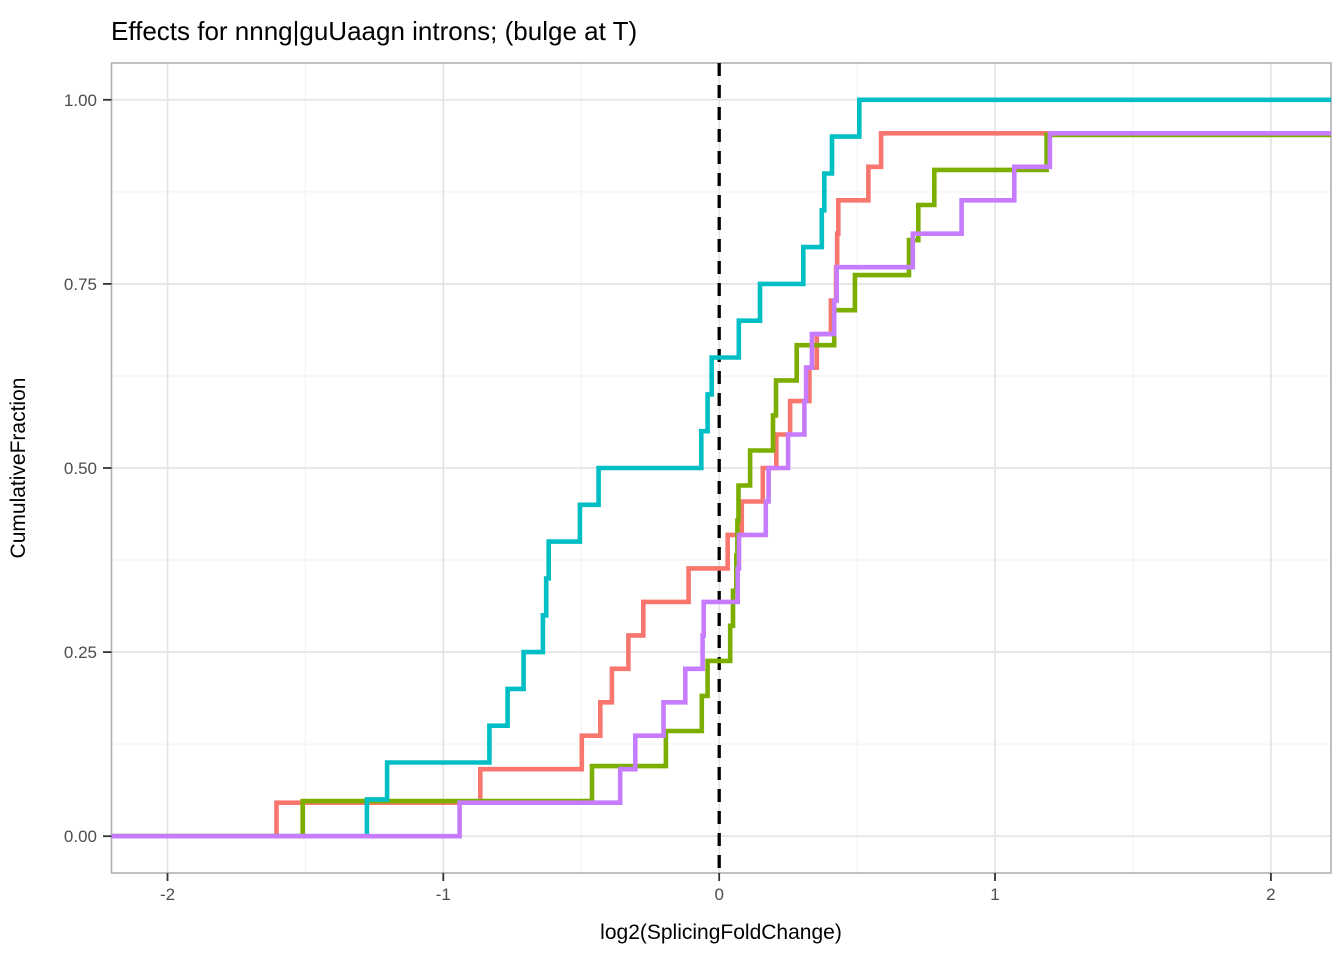 The width and height of the screenshot is (1344, 965). I want to click on x-axis-title: log2(SplicingFoldChange), so click(721, 932).